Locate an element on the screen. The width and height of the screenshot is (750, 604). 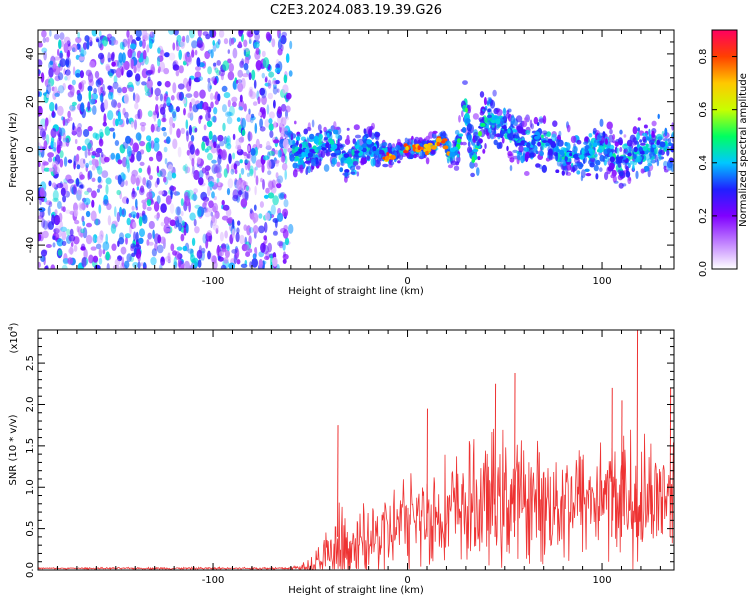
y-tick-label: 0.5 is located at coordinates (30, 529).